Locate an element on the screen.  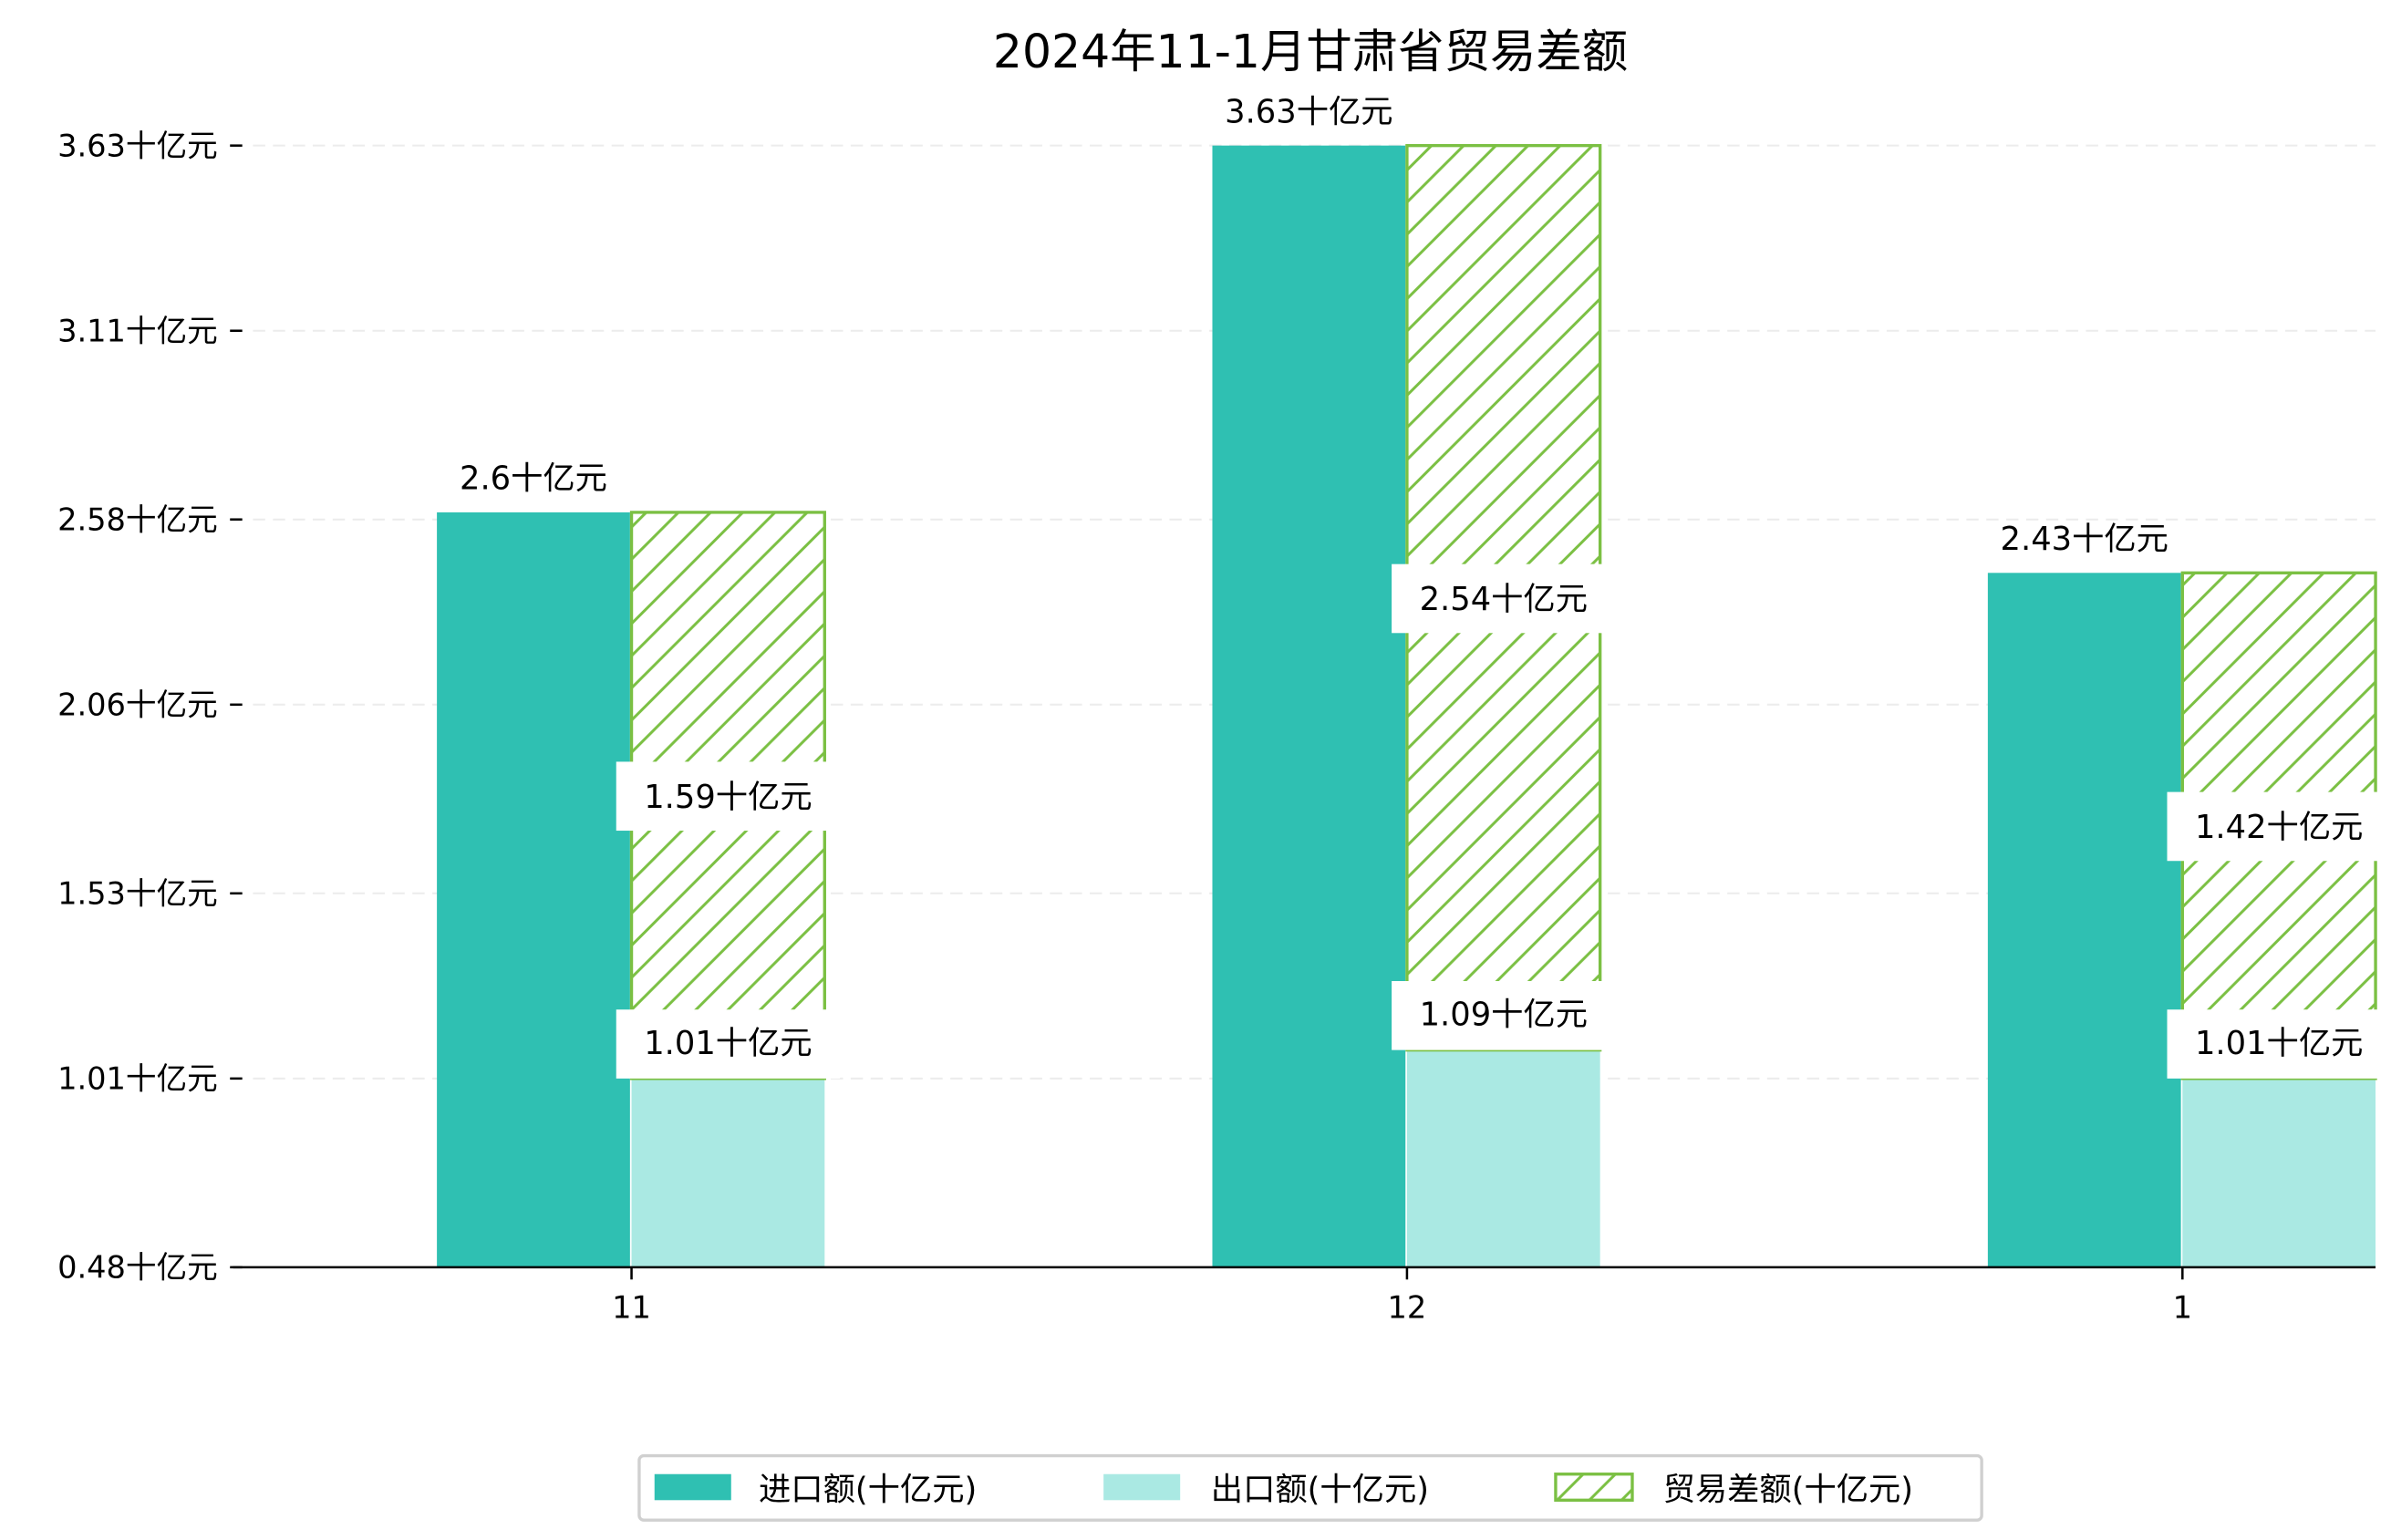
legend-swatch-balance is located at coordinates (1594, 1487).